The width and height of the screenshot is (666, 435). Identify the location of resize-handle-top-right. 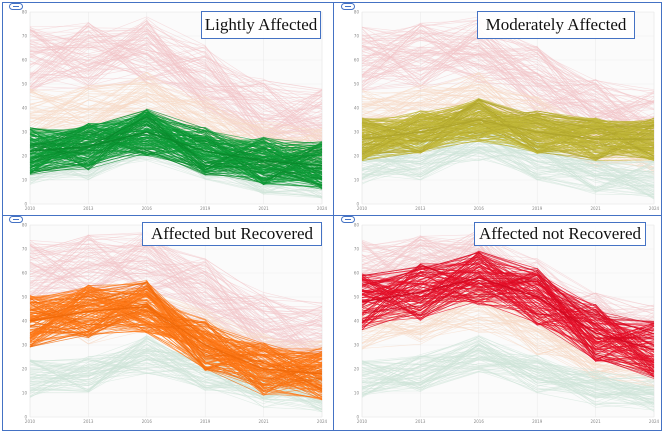
(348, 6).